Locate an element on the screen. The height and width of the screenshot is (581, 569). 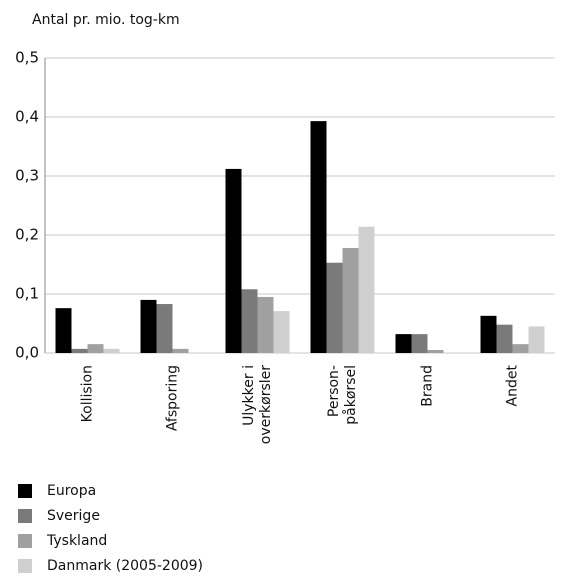
x-tick-label: Person- is located at coordinates (334, 391).